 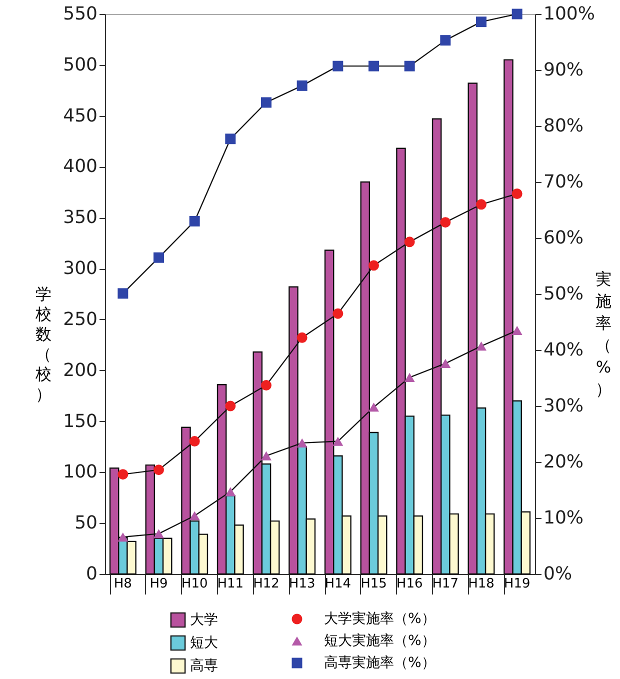 I want to click on x-tick-label: H16, so click(x=409, y=584).